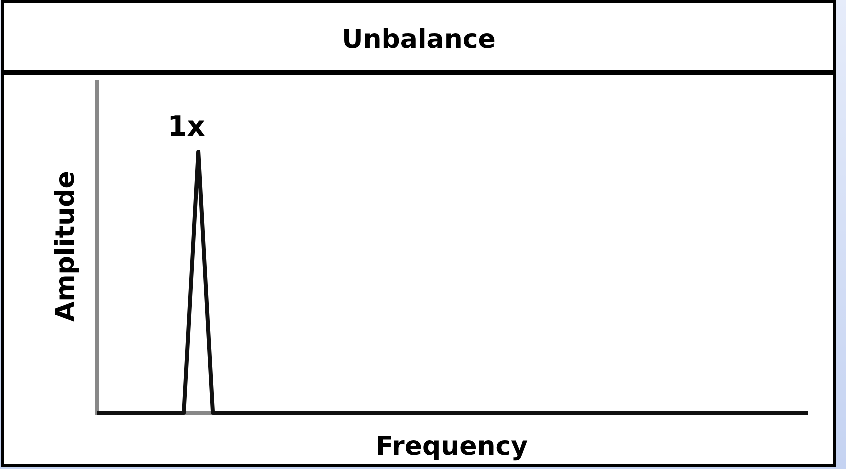 The width and height of the screenshot is (846, 469). I want to click on text: 1x, so click(187, 126).